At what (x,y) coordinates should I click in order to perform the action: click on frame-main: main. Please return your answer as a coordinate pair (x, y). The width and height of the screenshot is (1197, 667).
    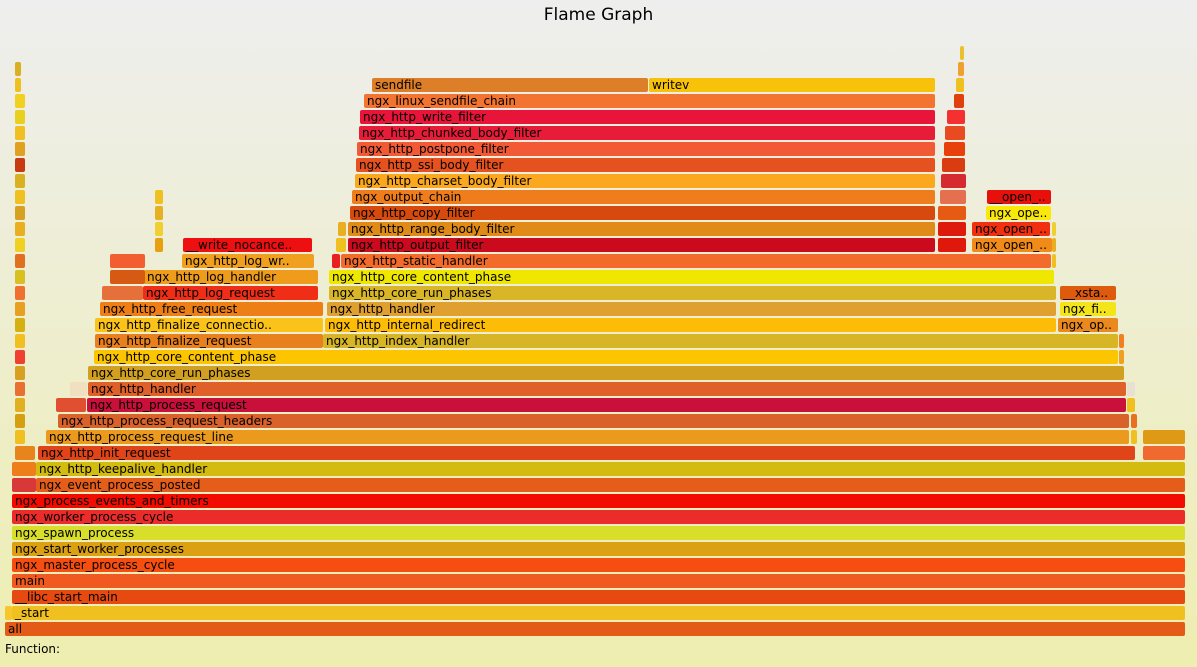
    Looking at the image, I should click on (598, 581).